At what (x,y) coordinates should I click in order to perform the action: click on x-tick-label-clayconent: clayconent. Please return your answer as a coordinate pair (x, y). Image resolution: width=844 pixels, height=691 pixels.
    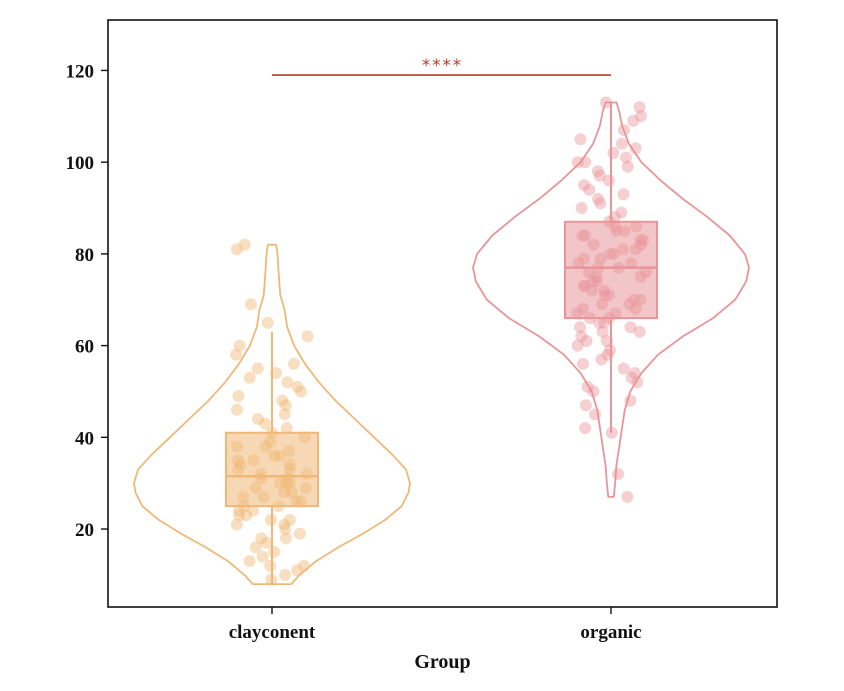
    Looking at the image, I should click on (272, 632).